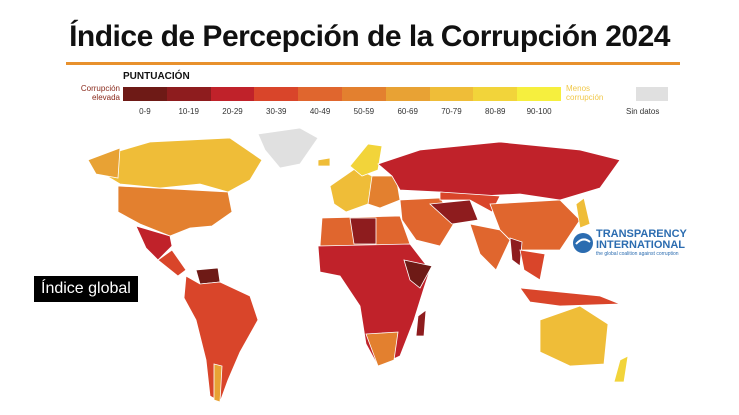 The image size is (739, 415). What do you see at coordinates (208, 276) in the screenshot?
I see `venezuela` at bounding box center [208, 276].